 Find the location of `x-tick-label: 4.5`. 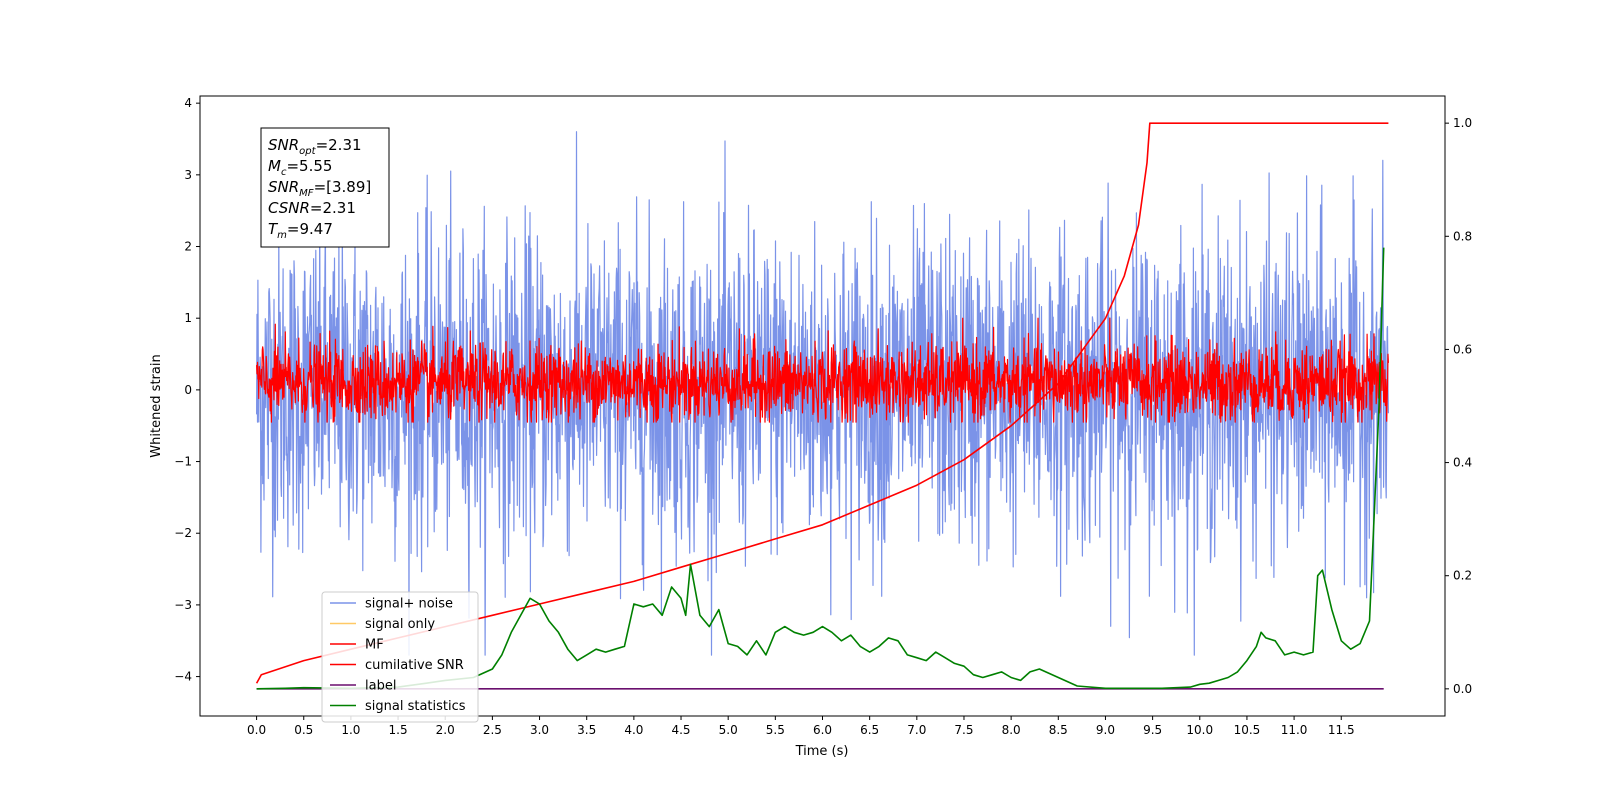

x-tick-label: 4.5 is located at coordinates (680, 730).